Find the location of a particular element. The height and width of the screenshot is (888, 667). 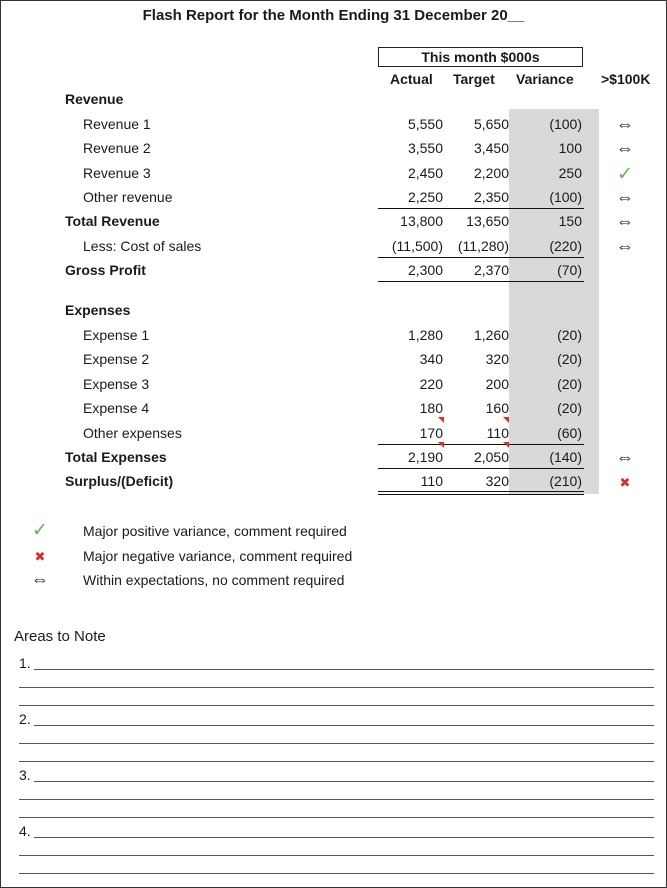

actual-value: 170 is located at coordinates (431, 433).